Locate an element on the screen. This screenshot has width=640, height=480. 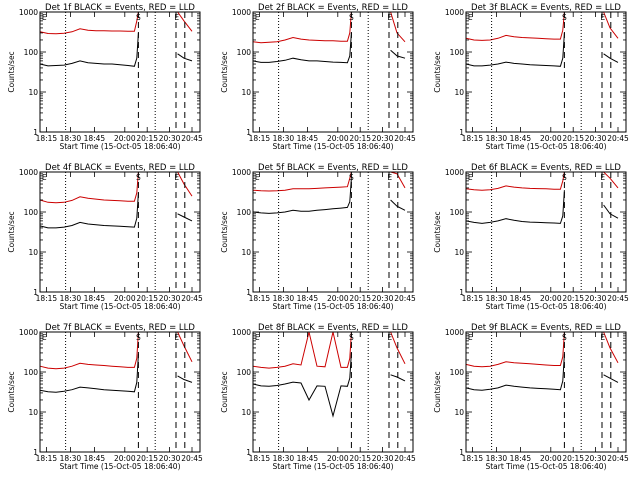
chart-title: Det 4f BLACK = Events, RED = LLD is located at coordinates (120, 168).